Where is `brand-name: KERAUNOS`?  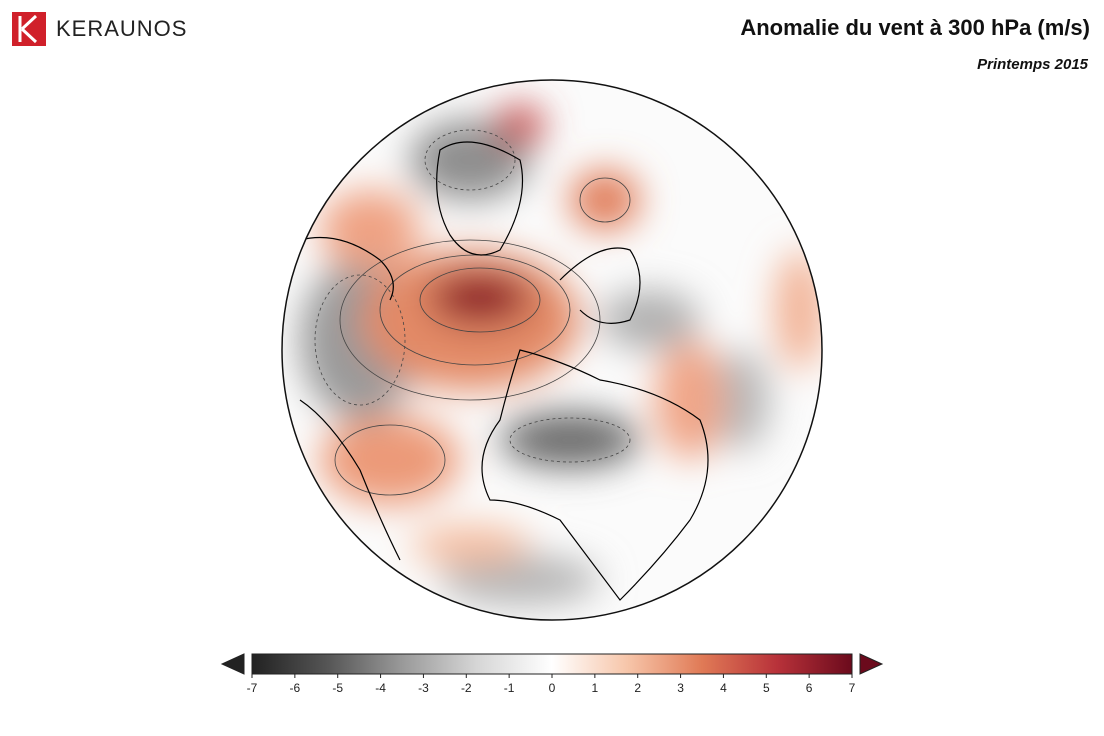
brand-name: KERAUNOS is located at coordinates (121, 28).